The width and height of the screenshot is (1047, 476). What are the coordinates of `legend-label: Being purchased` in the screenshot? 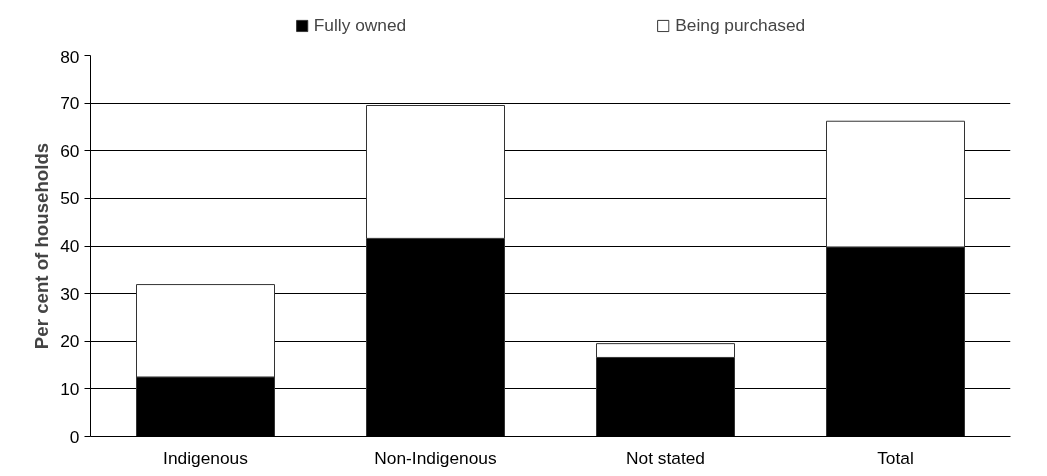 It's located at (740, 25).